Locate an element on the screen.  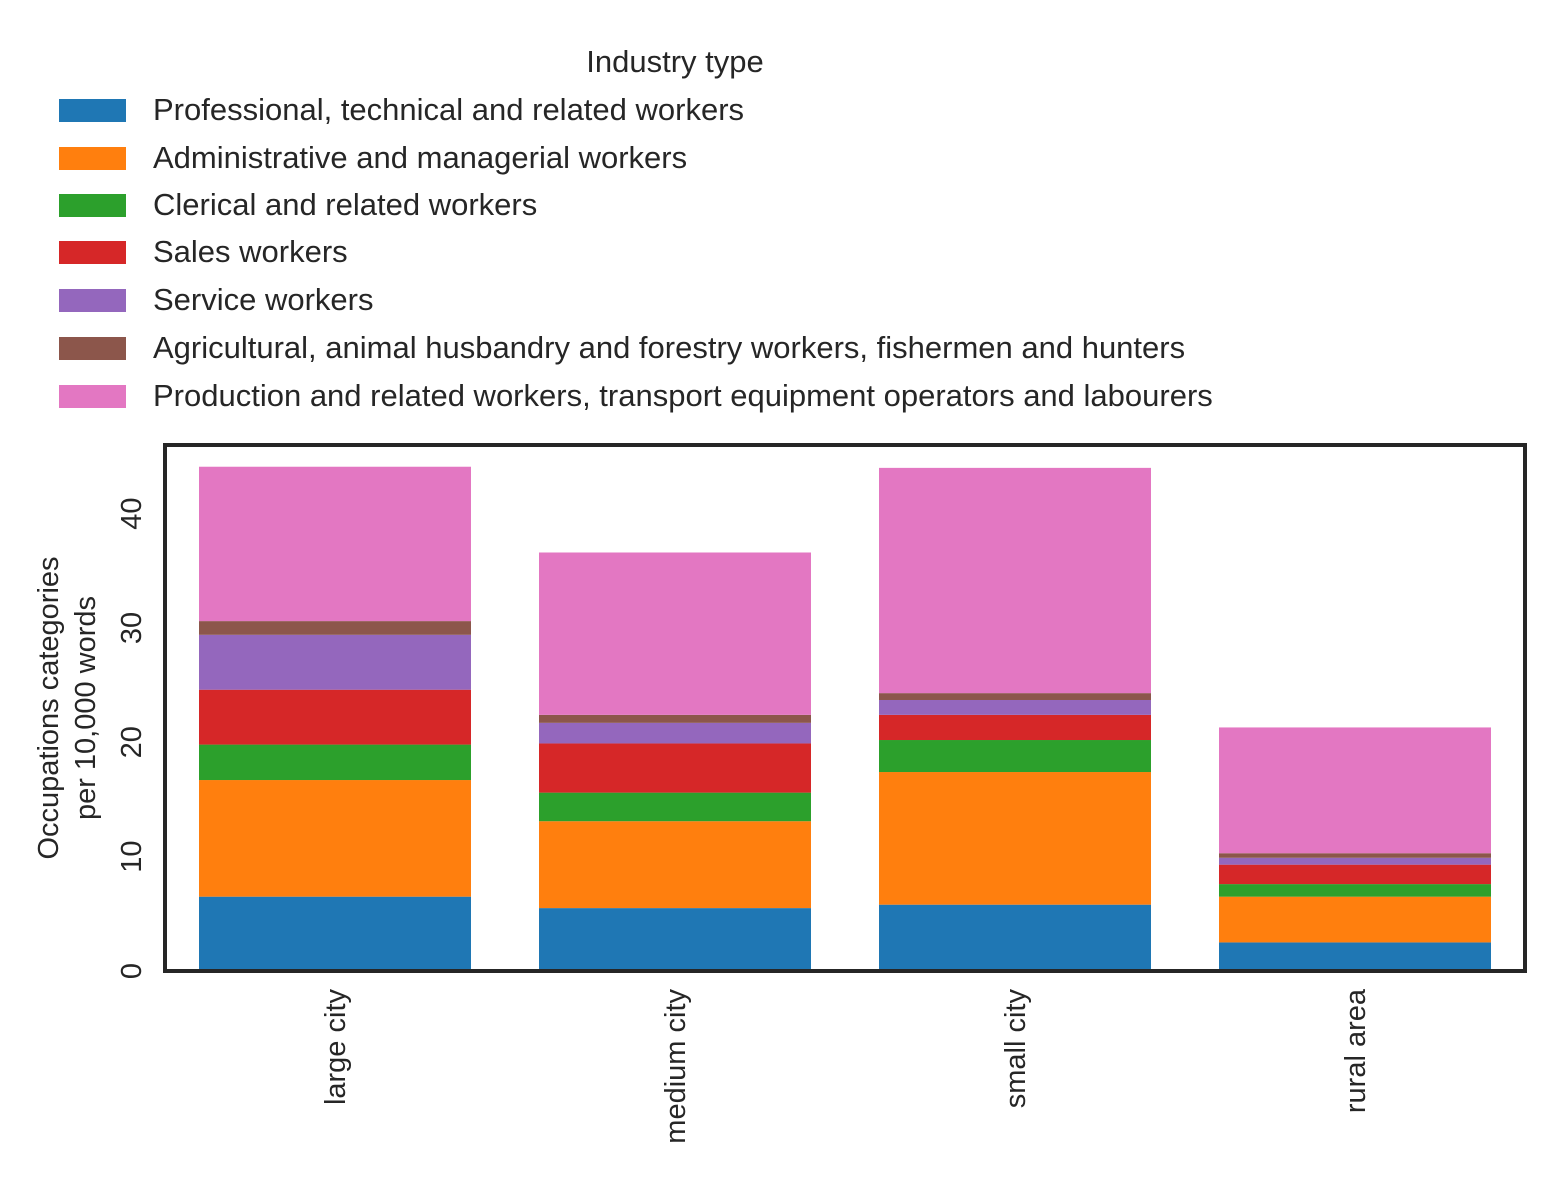
legend-item-service: Service workers is located at coordinates (216, 300).